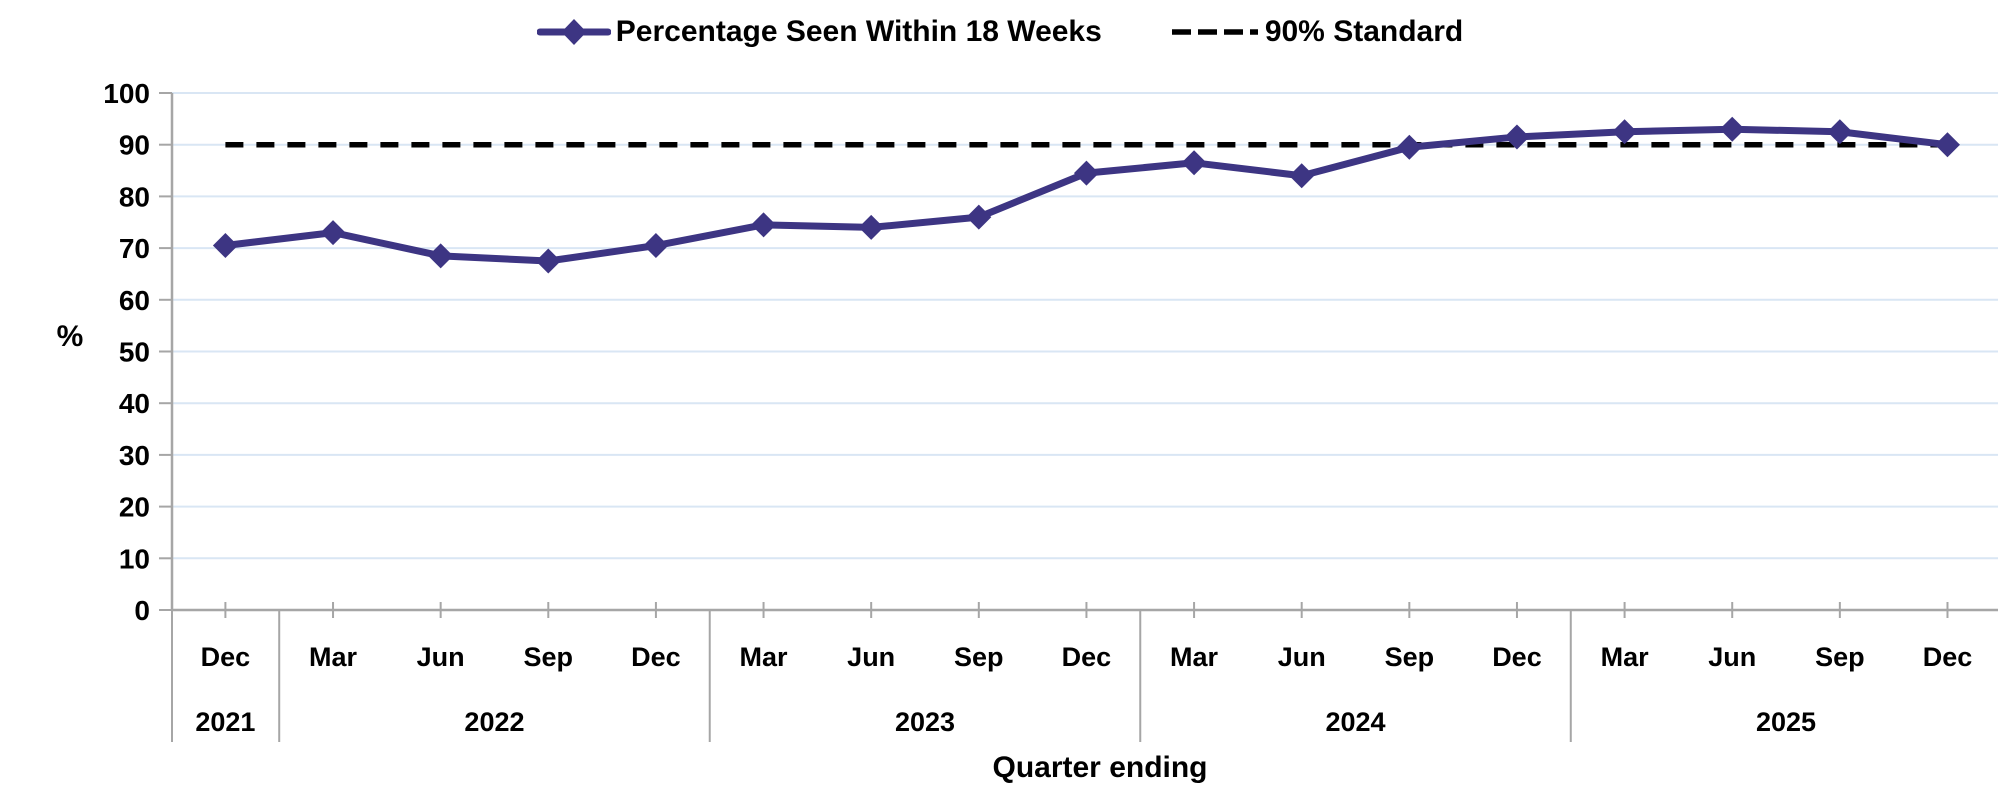 This screenshot has height=791, width=2000. Describe the element at coordinates (134, 403) in the screenshot. I see `y-tick-label: 40` at that location.